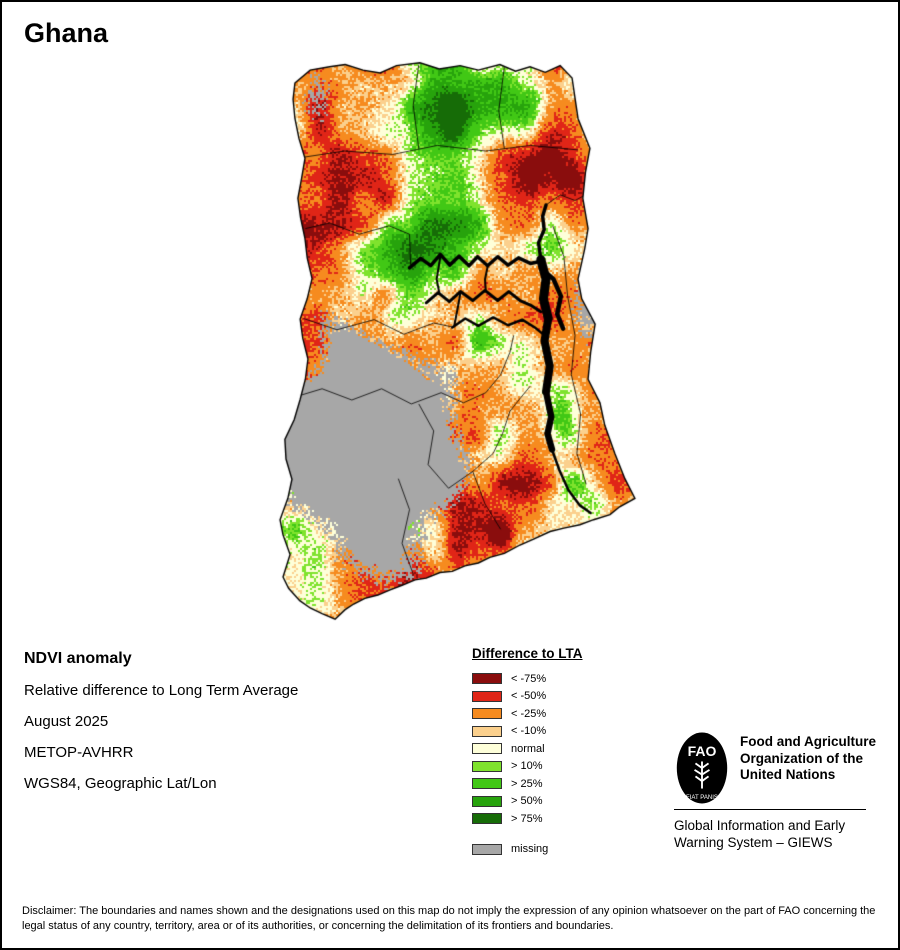 Image resolution: width=900 pixels, height=950 pixels. I want to click on legend-label: > 50%, so click(527, 801).